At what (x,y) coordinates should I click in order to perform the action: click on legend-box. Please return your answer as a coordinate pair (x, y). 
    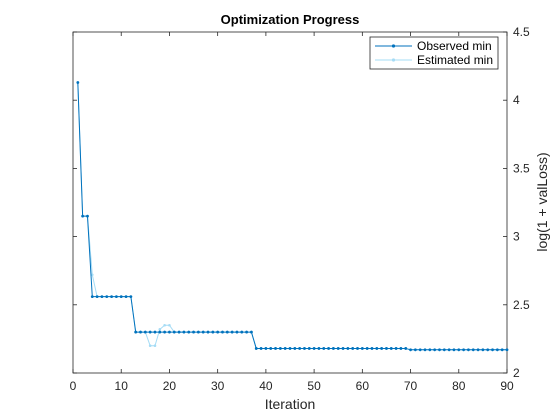
    Looking at the image, I should click on (434, 53).